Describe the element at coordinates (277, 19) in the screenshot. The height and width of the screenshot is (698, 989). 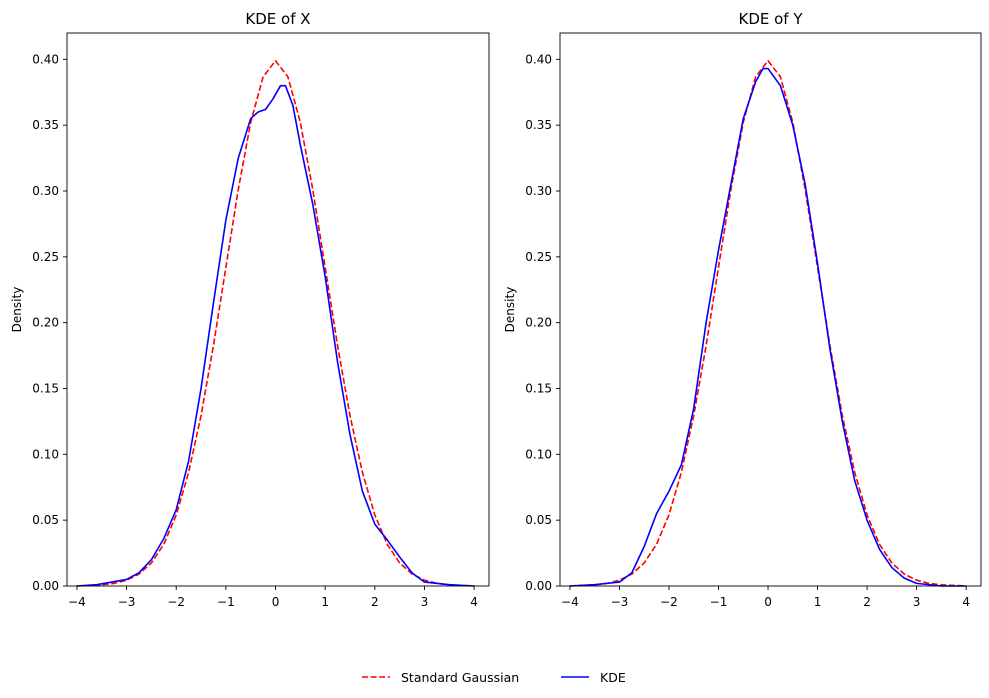
I see `chart-title: KDE of X` at that location.